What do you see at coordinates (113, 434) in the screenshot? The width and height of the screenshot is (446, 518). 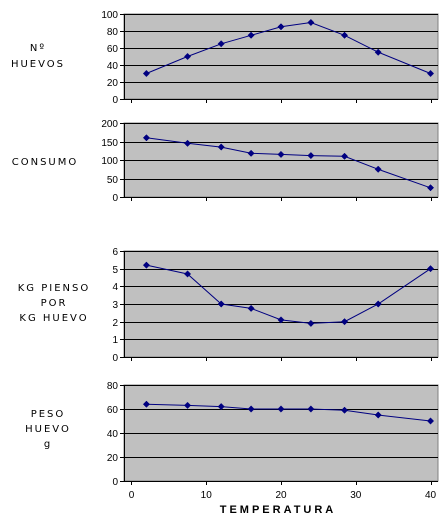 I see `y-tick-label-4-40: 40` at bounding box center [113, 434].